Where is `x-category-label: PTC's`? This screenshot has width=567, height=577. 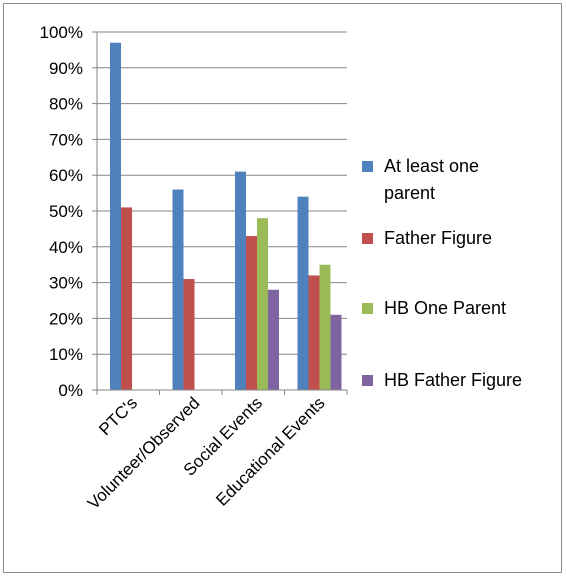 x-category-label: PTC's is located at coordinates (118, 416).